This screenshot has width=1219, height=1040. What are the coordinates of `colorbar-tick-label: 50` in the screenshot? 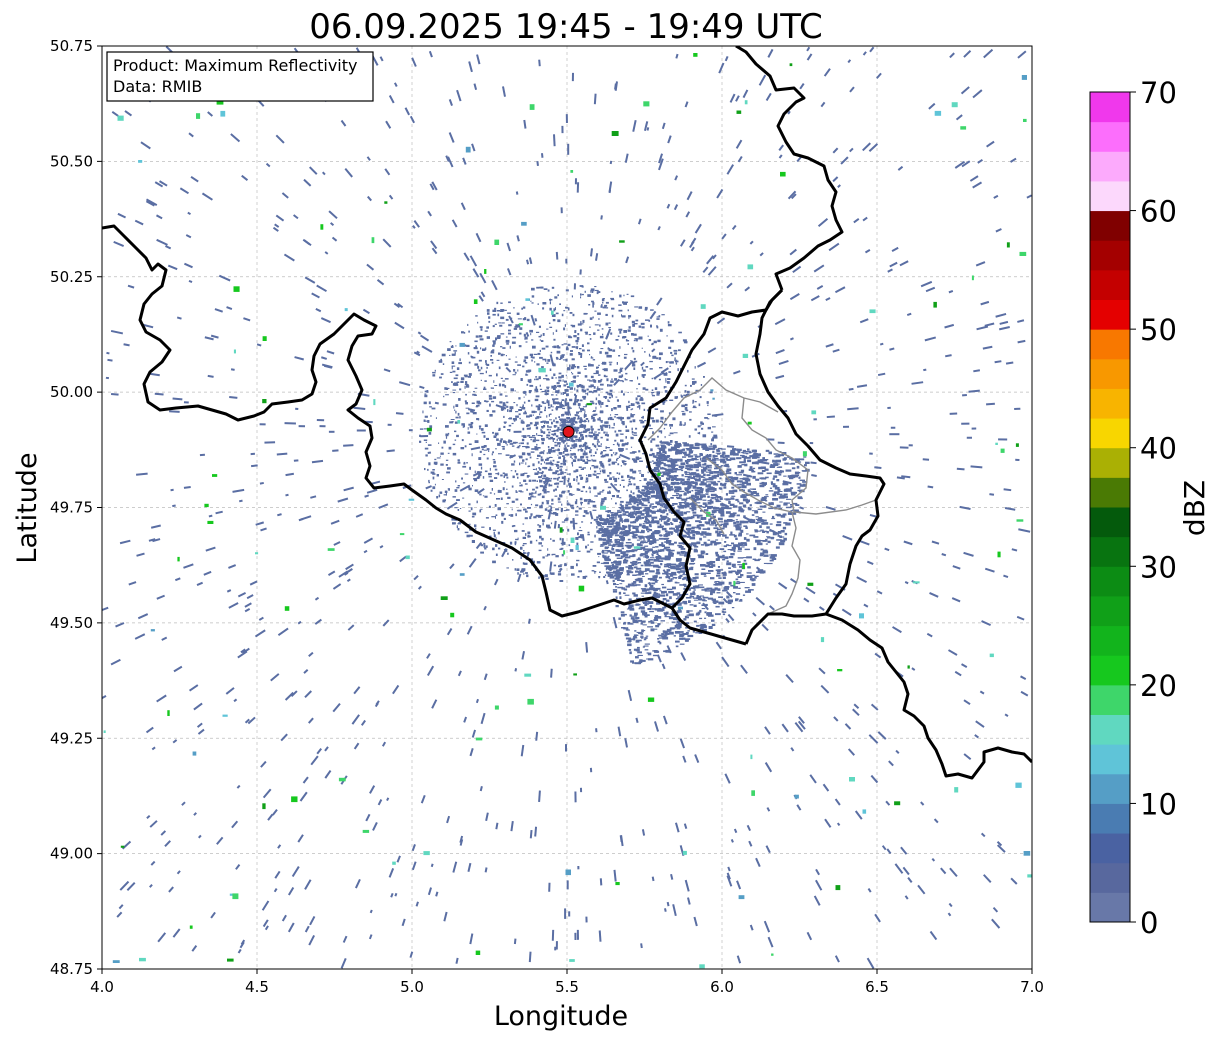 It's located at (1158, 330).